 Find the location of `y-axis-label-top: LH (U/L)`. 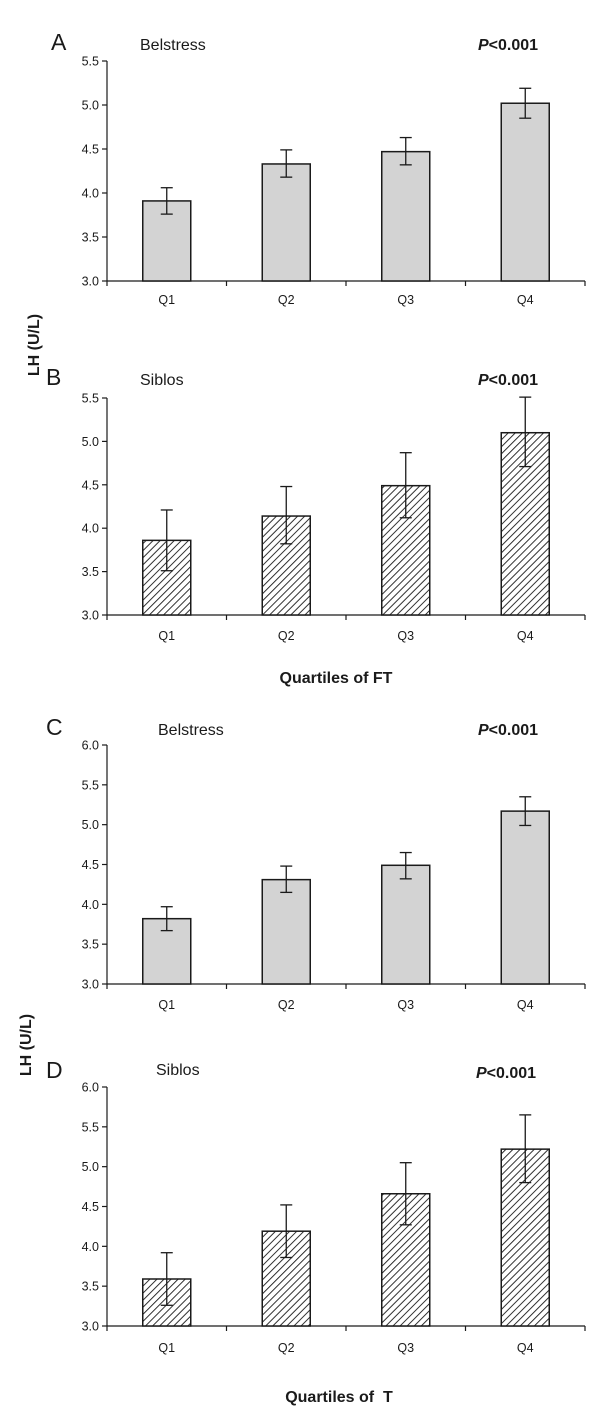

y-axis-label-top: LH (U/L) is located at coordinates (34, 345).